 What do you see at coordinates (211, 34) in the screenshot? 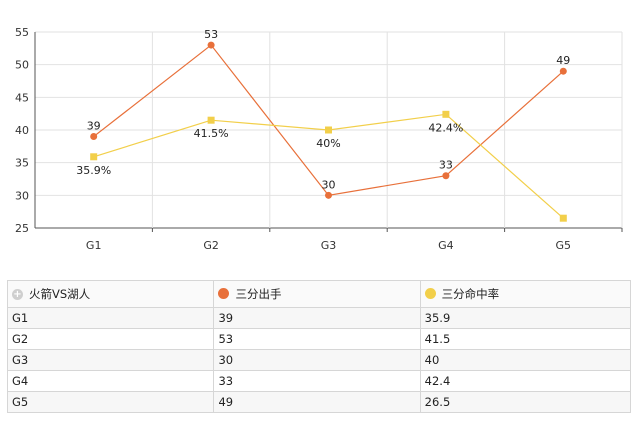
I see `data-label: 53` at bounding box center [211, 34].